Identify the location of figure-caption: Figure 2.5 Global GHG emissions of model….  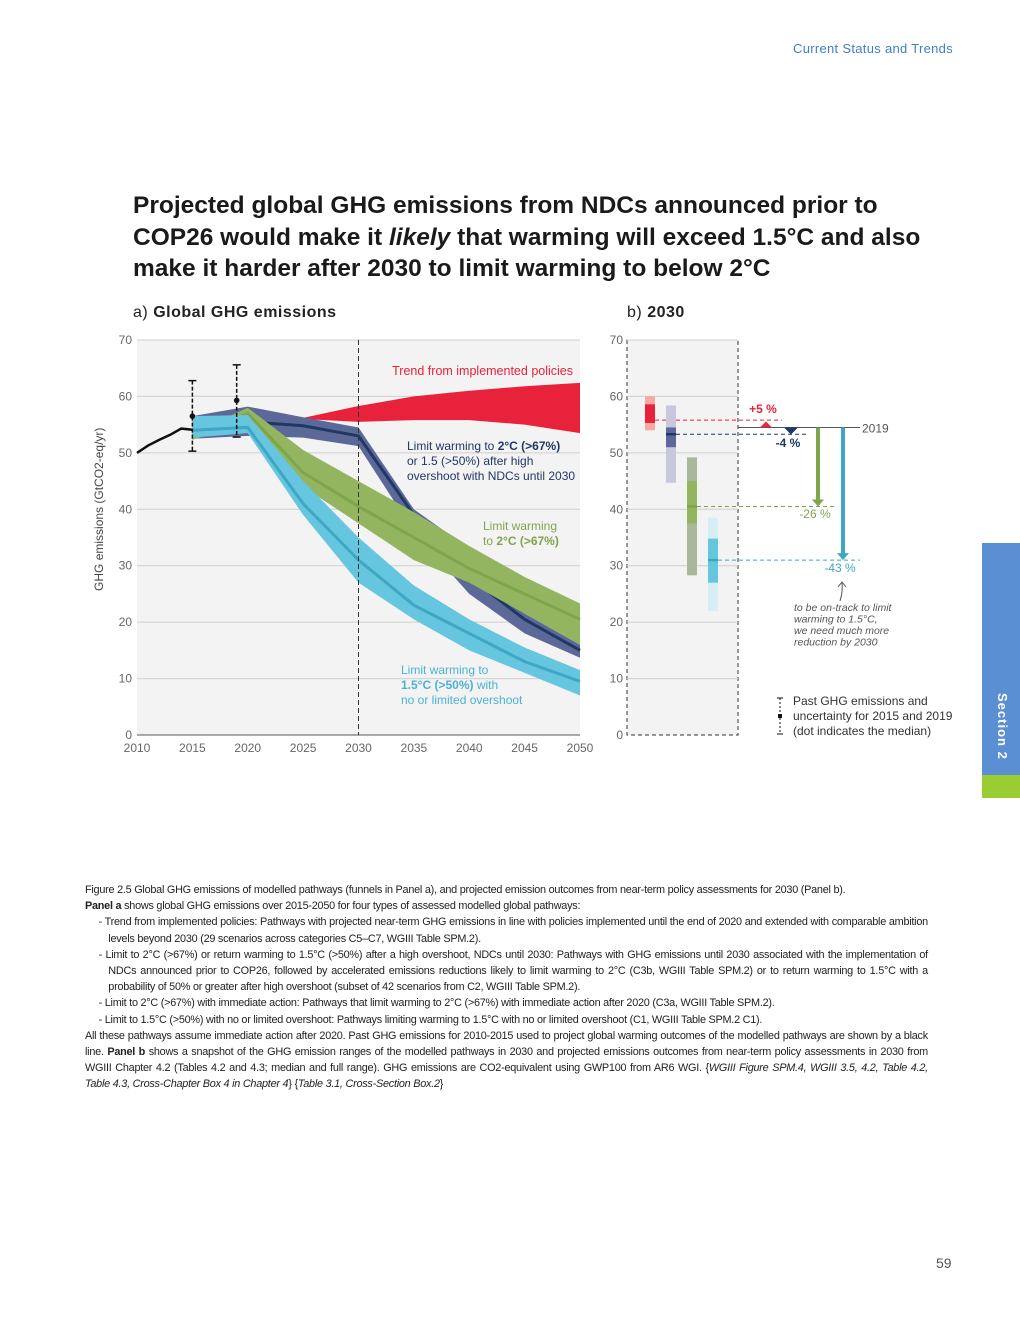
(506, 987).